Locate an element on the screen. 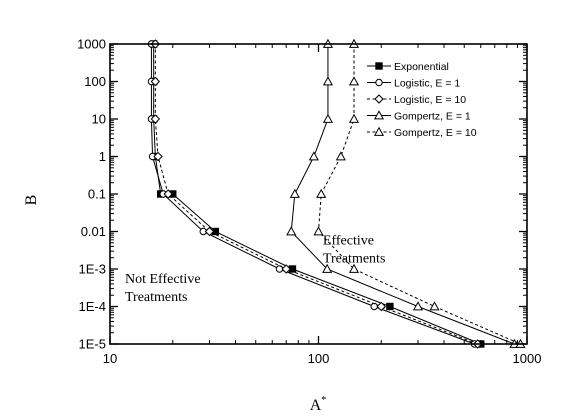 The height and width of the screenshot is (417, 576). x-tick-label: 10 is located at coordinates (110, 358).